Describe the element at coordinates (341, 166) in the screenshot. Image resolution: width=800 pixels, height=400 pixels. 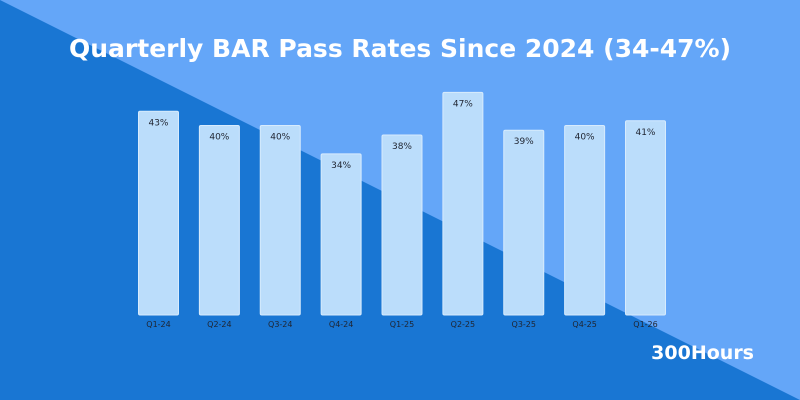
I see `value-label-q4-24: 34%` at that location.